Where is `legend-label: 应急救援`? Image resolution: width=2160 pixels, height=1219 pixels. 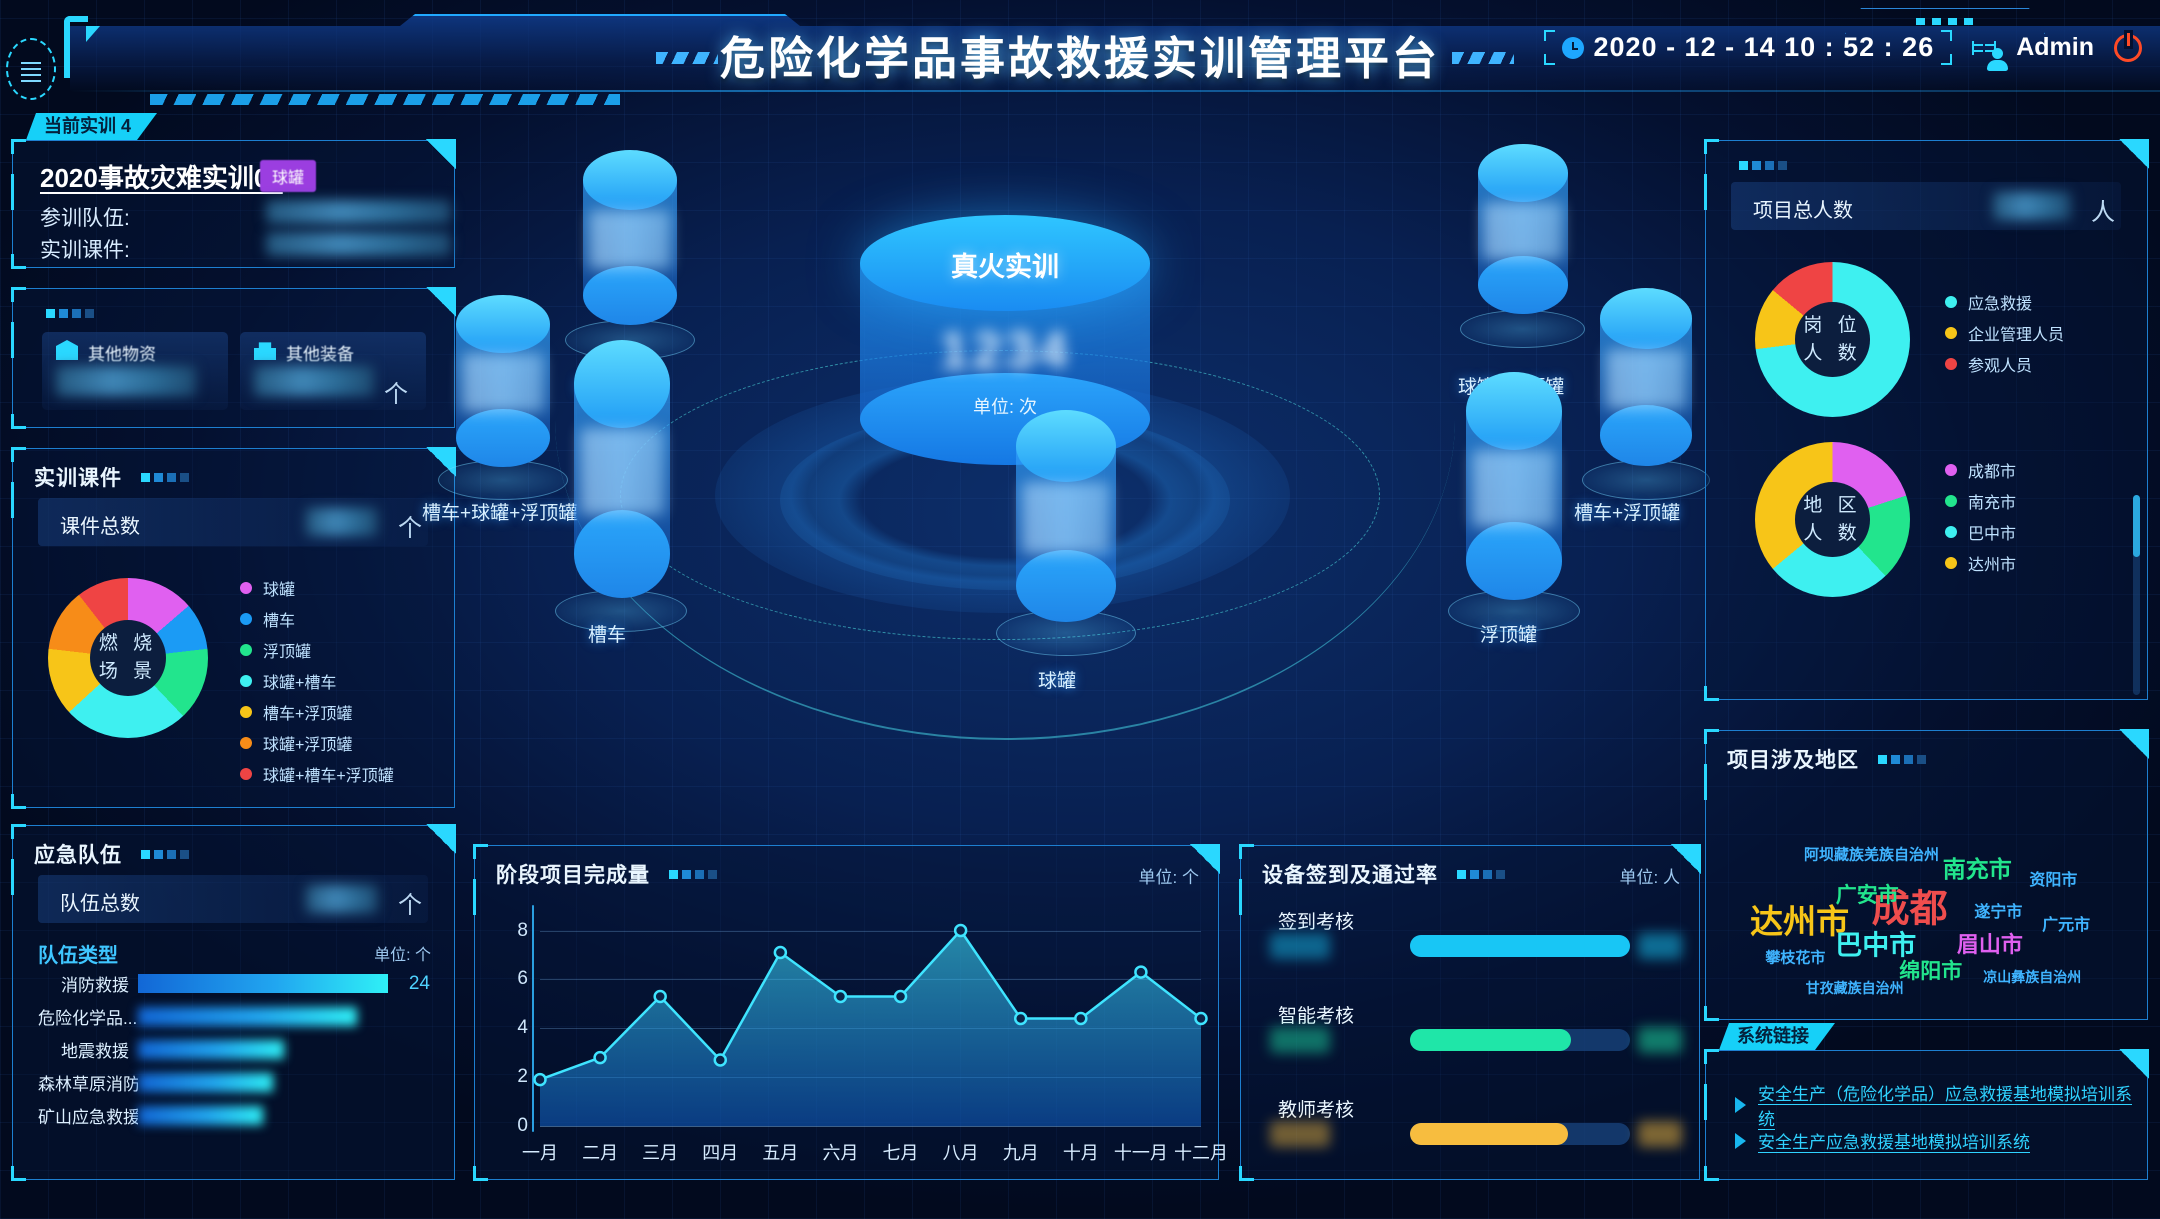
legend-label: 应急救援 is located at coordinates (2000, 304).